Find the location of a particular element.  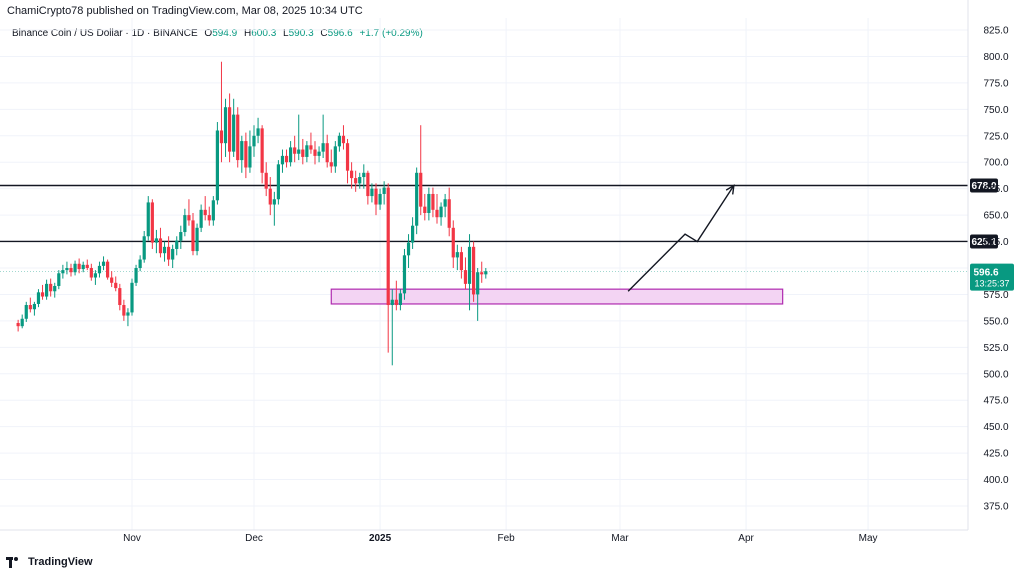

high-value: 600.3 is located at coordinates (264, 33).